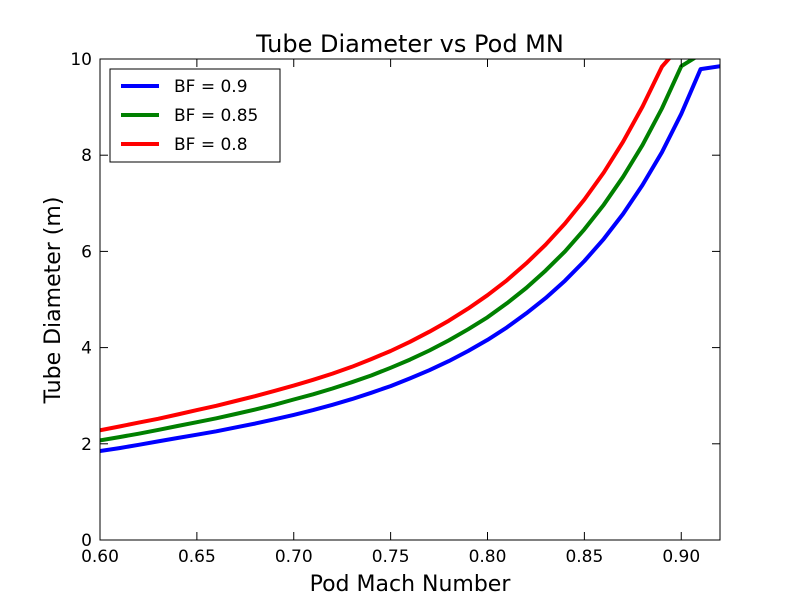  Describe the element at coordinates (197, 557) in the screenshot. I see `x-tick-label: 0.65` at that location.